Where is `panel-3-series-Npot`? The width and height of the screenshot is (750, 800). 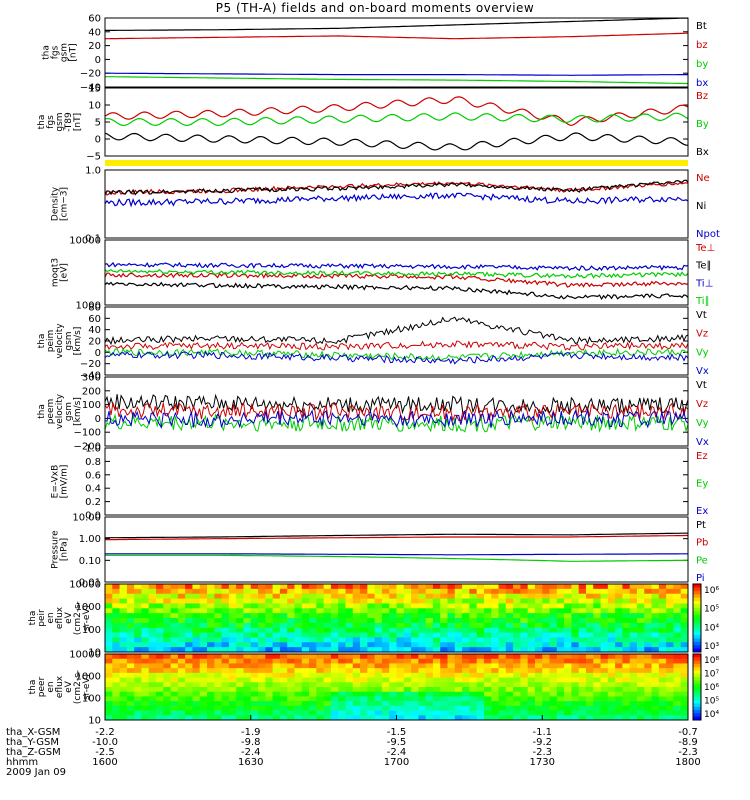
panel-3-series-Npot is located at coordinates (396, 200).